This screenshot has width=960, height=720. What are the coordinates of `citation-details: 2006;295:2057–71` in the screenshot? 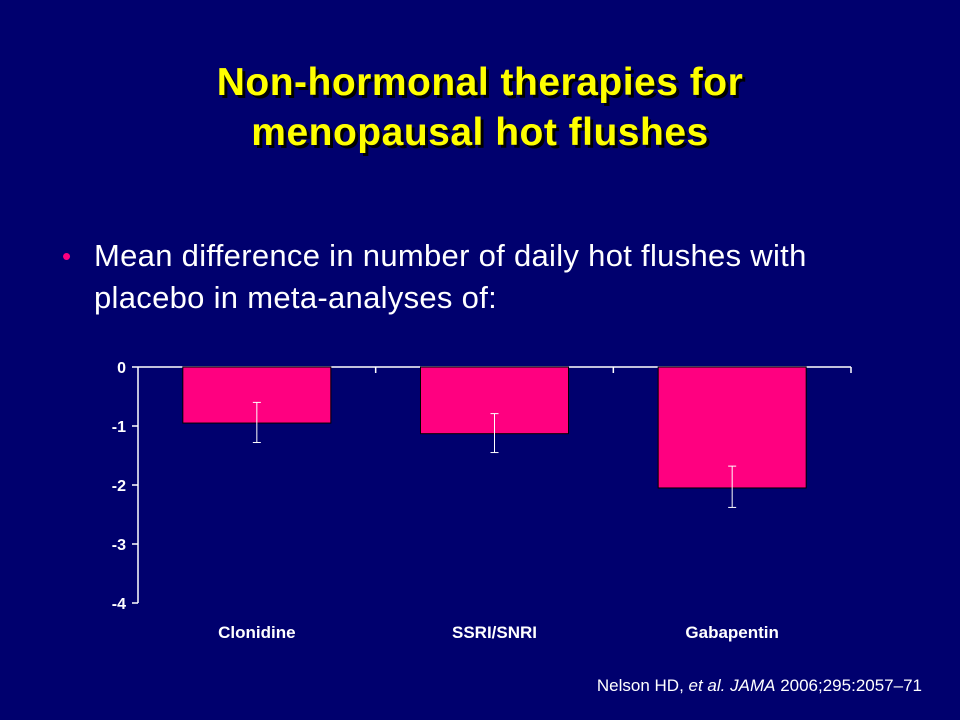 It's located at (851, 685).